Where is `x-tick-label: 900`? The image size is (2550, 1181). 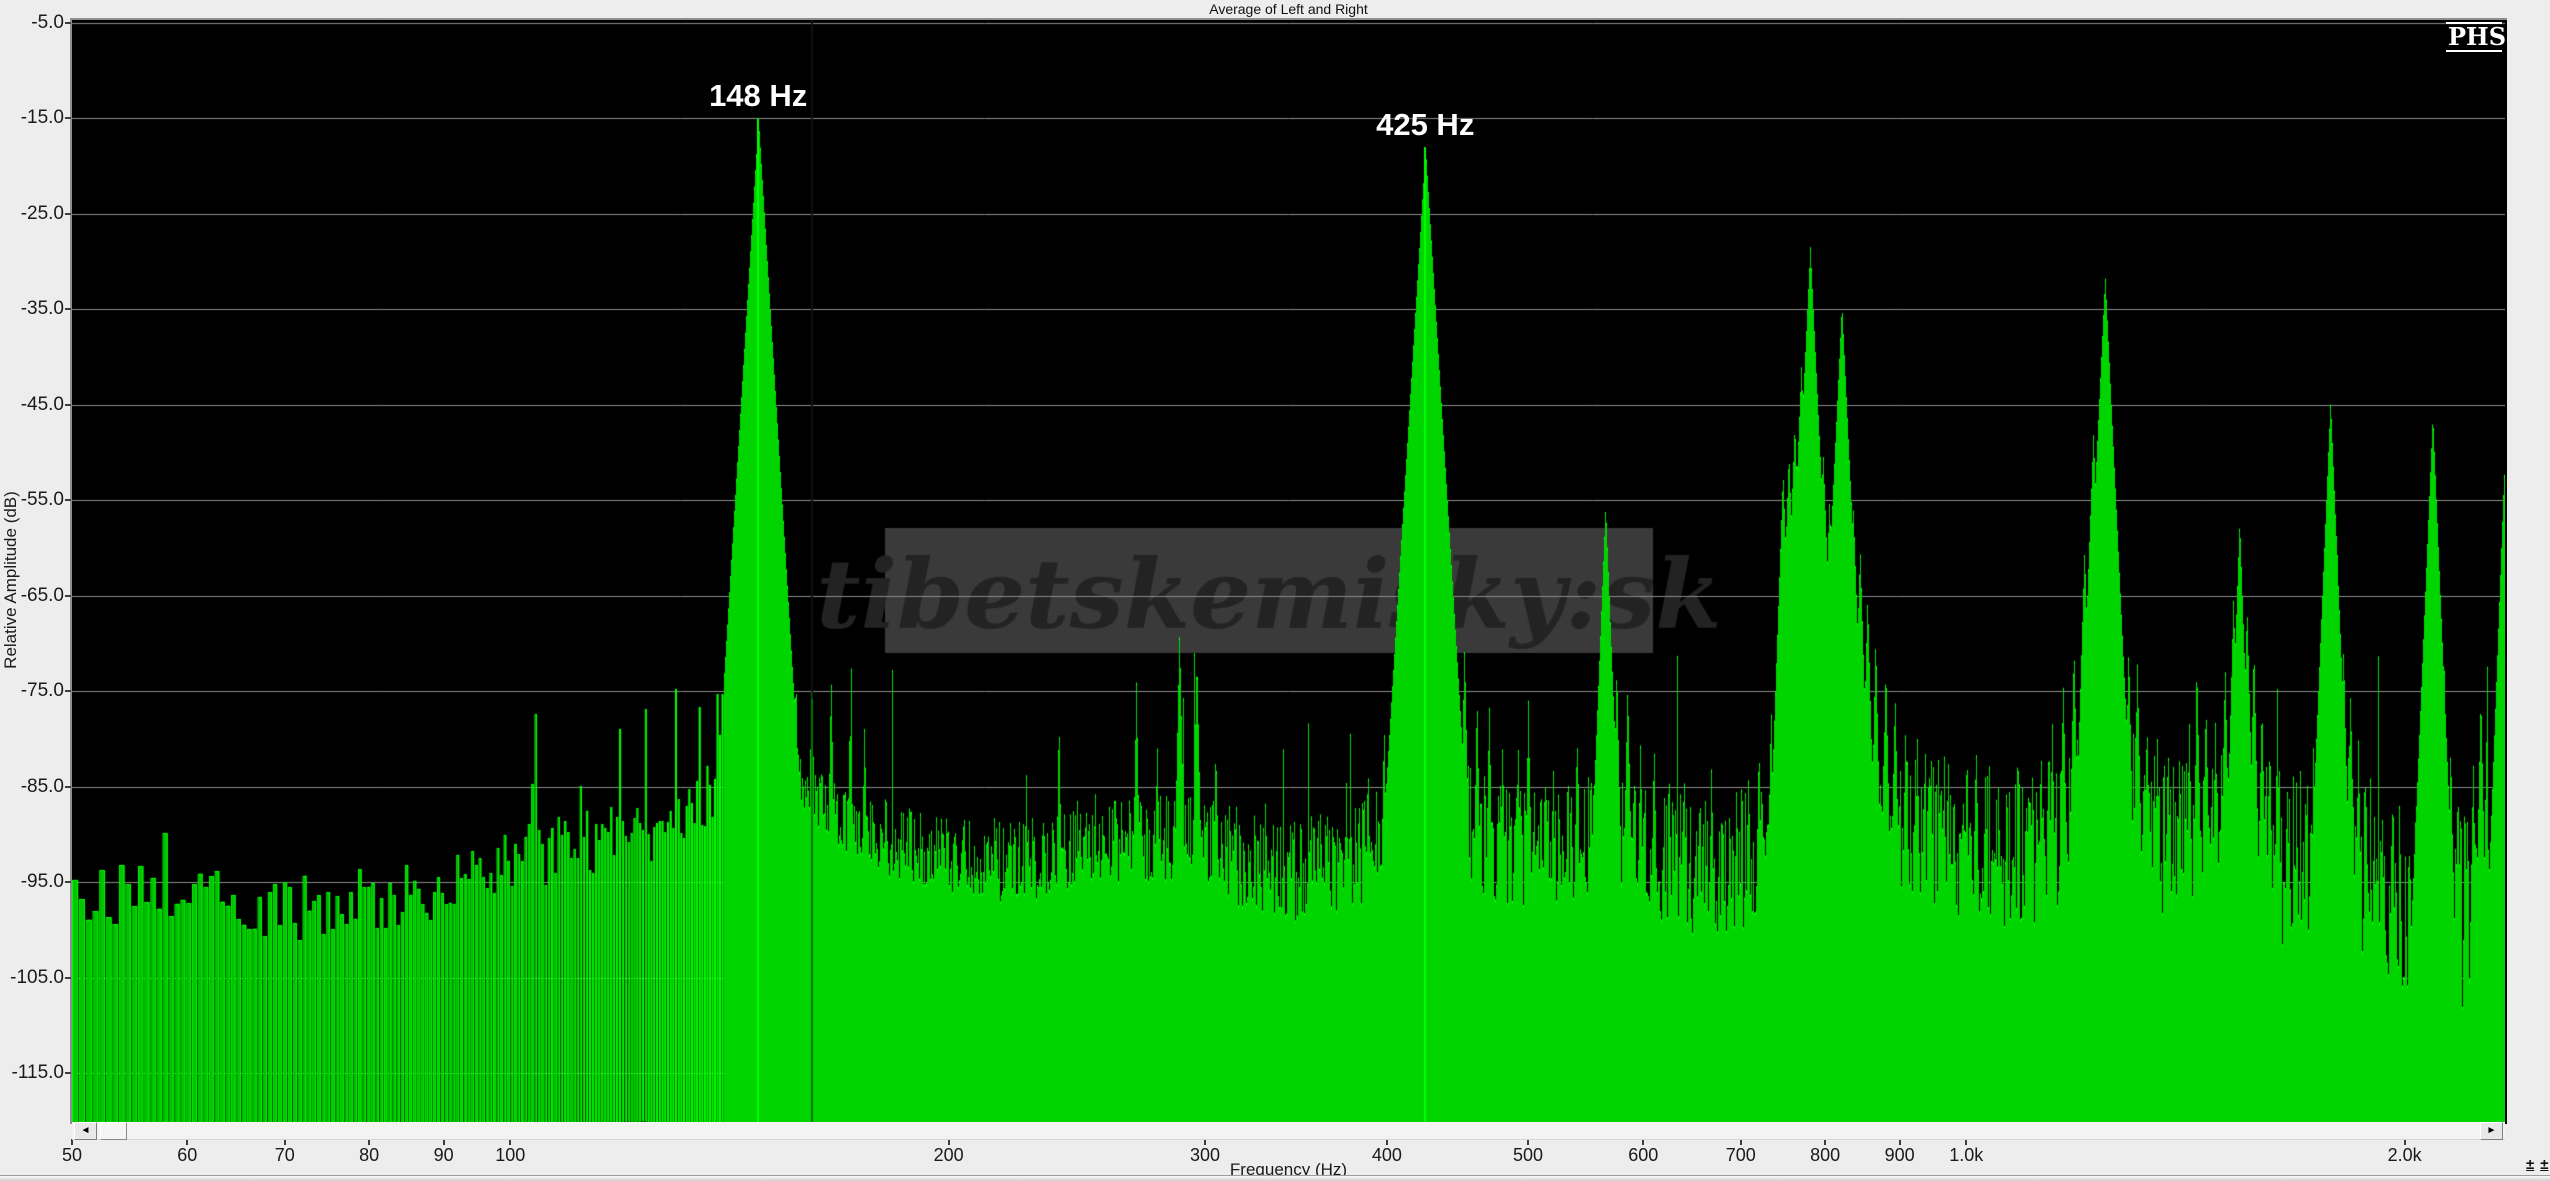
x-tick-label: 900 is located at coordinates (1899, 1155).